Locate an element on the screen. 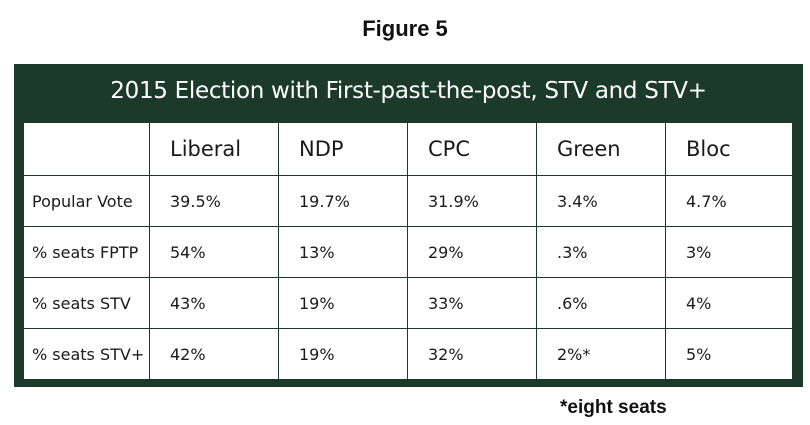 The width and height of the screenshot is (810, 425). column-header is located at coordinates (86, 149).